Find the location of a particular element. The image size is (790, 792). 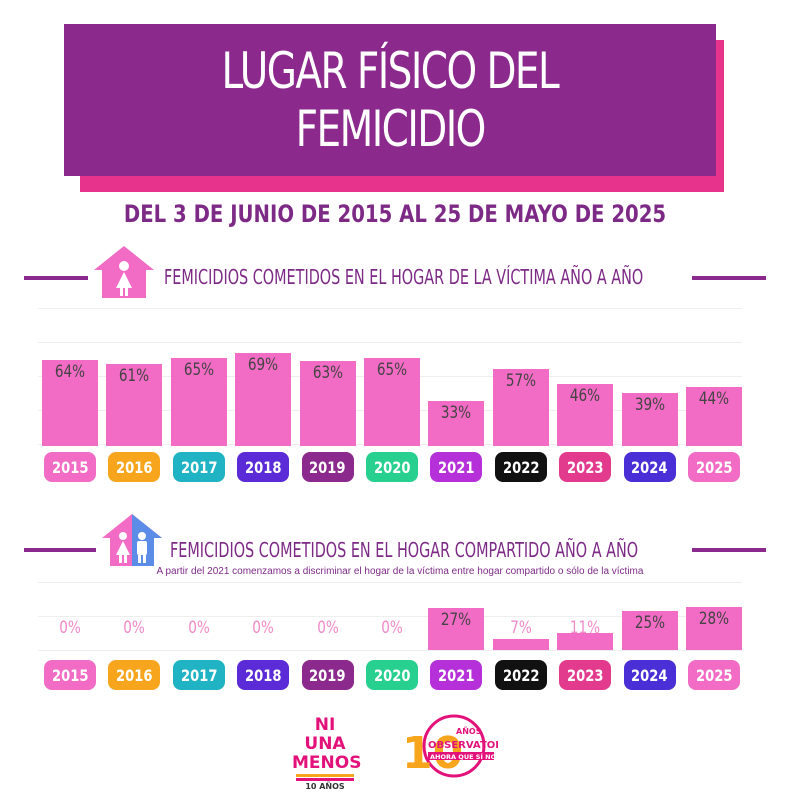

logo-obs-anos: AÑOS is located at coordinates (469, 731).